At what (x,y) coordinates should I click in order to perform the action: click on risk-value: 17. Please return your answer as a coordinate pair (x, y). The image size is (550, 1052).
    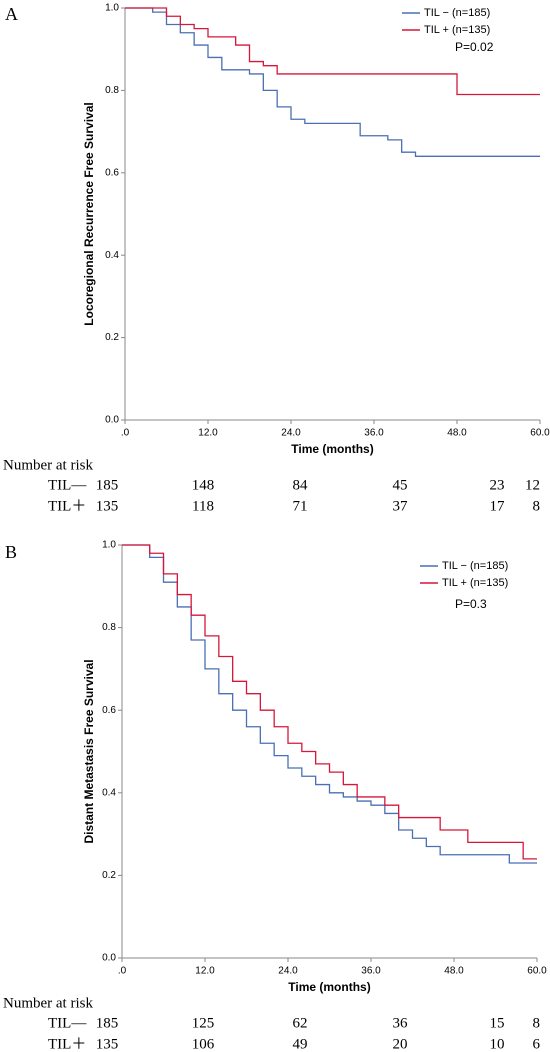
    Looking at the image, I should click on (498, 506).